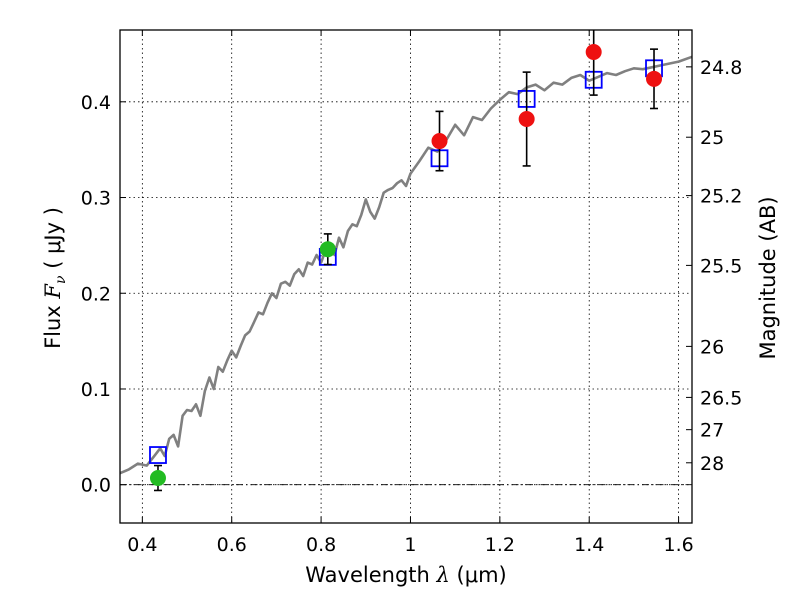 The image size is (800, 600). Describe the element at coordinates (721, 197) in the screenshot. I see `right-tick-label: 25.2` at that location.